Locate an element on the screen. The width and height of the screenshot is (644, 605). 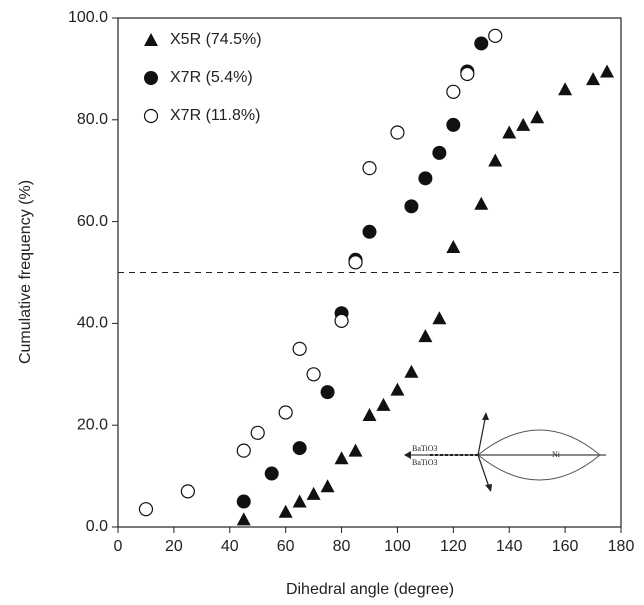
y-axis-label: Cumulative frequency (%) is located at coordinates (25, 272).